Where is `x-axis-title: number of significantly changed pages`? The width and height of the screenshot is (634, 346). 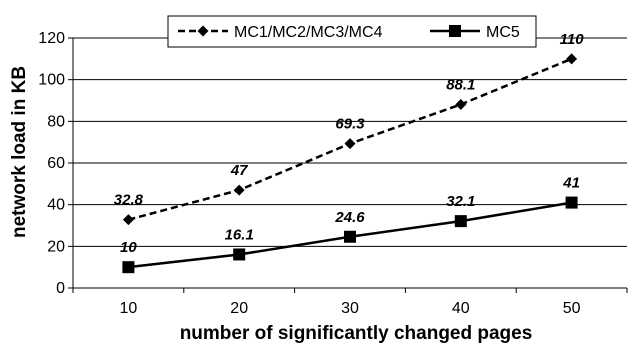
x-axis-title: number of significantly changed pages is located at coordinates (356, 333).